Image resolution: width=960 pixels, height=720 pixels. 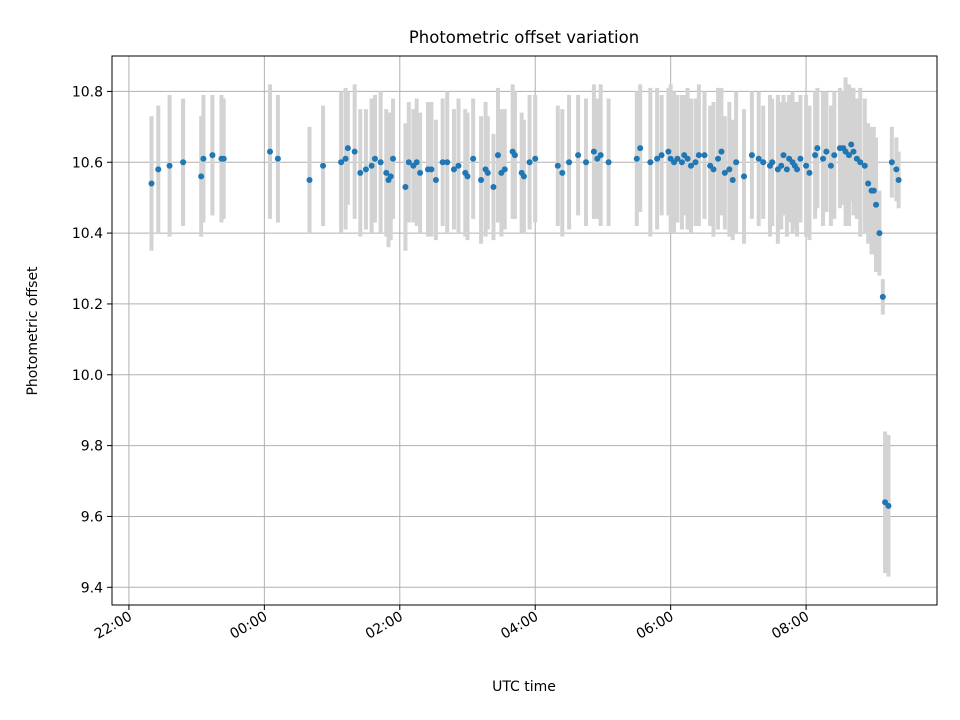 What do you see at coordinates (87, 163) in the screenshot?
I see `y-tick-label: 10.6` at bounding box center [87, 163].